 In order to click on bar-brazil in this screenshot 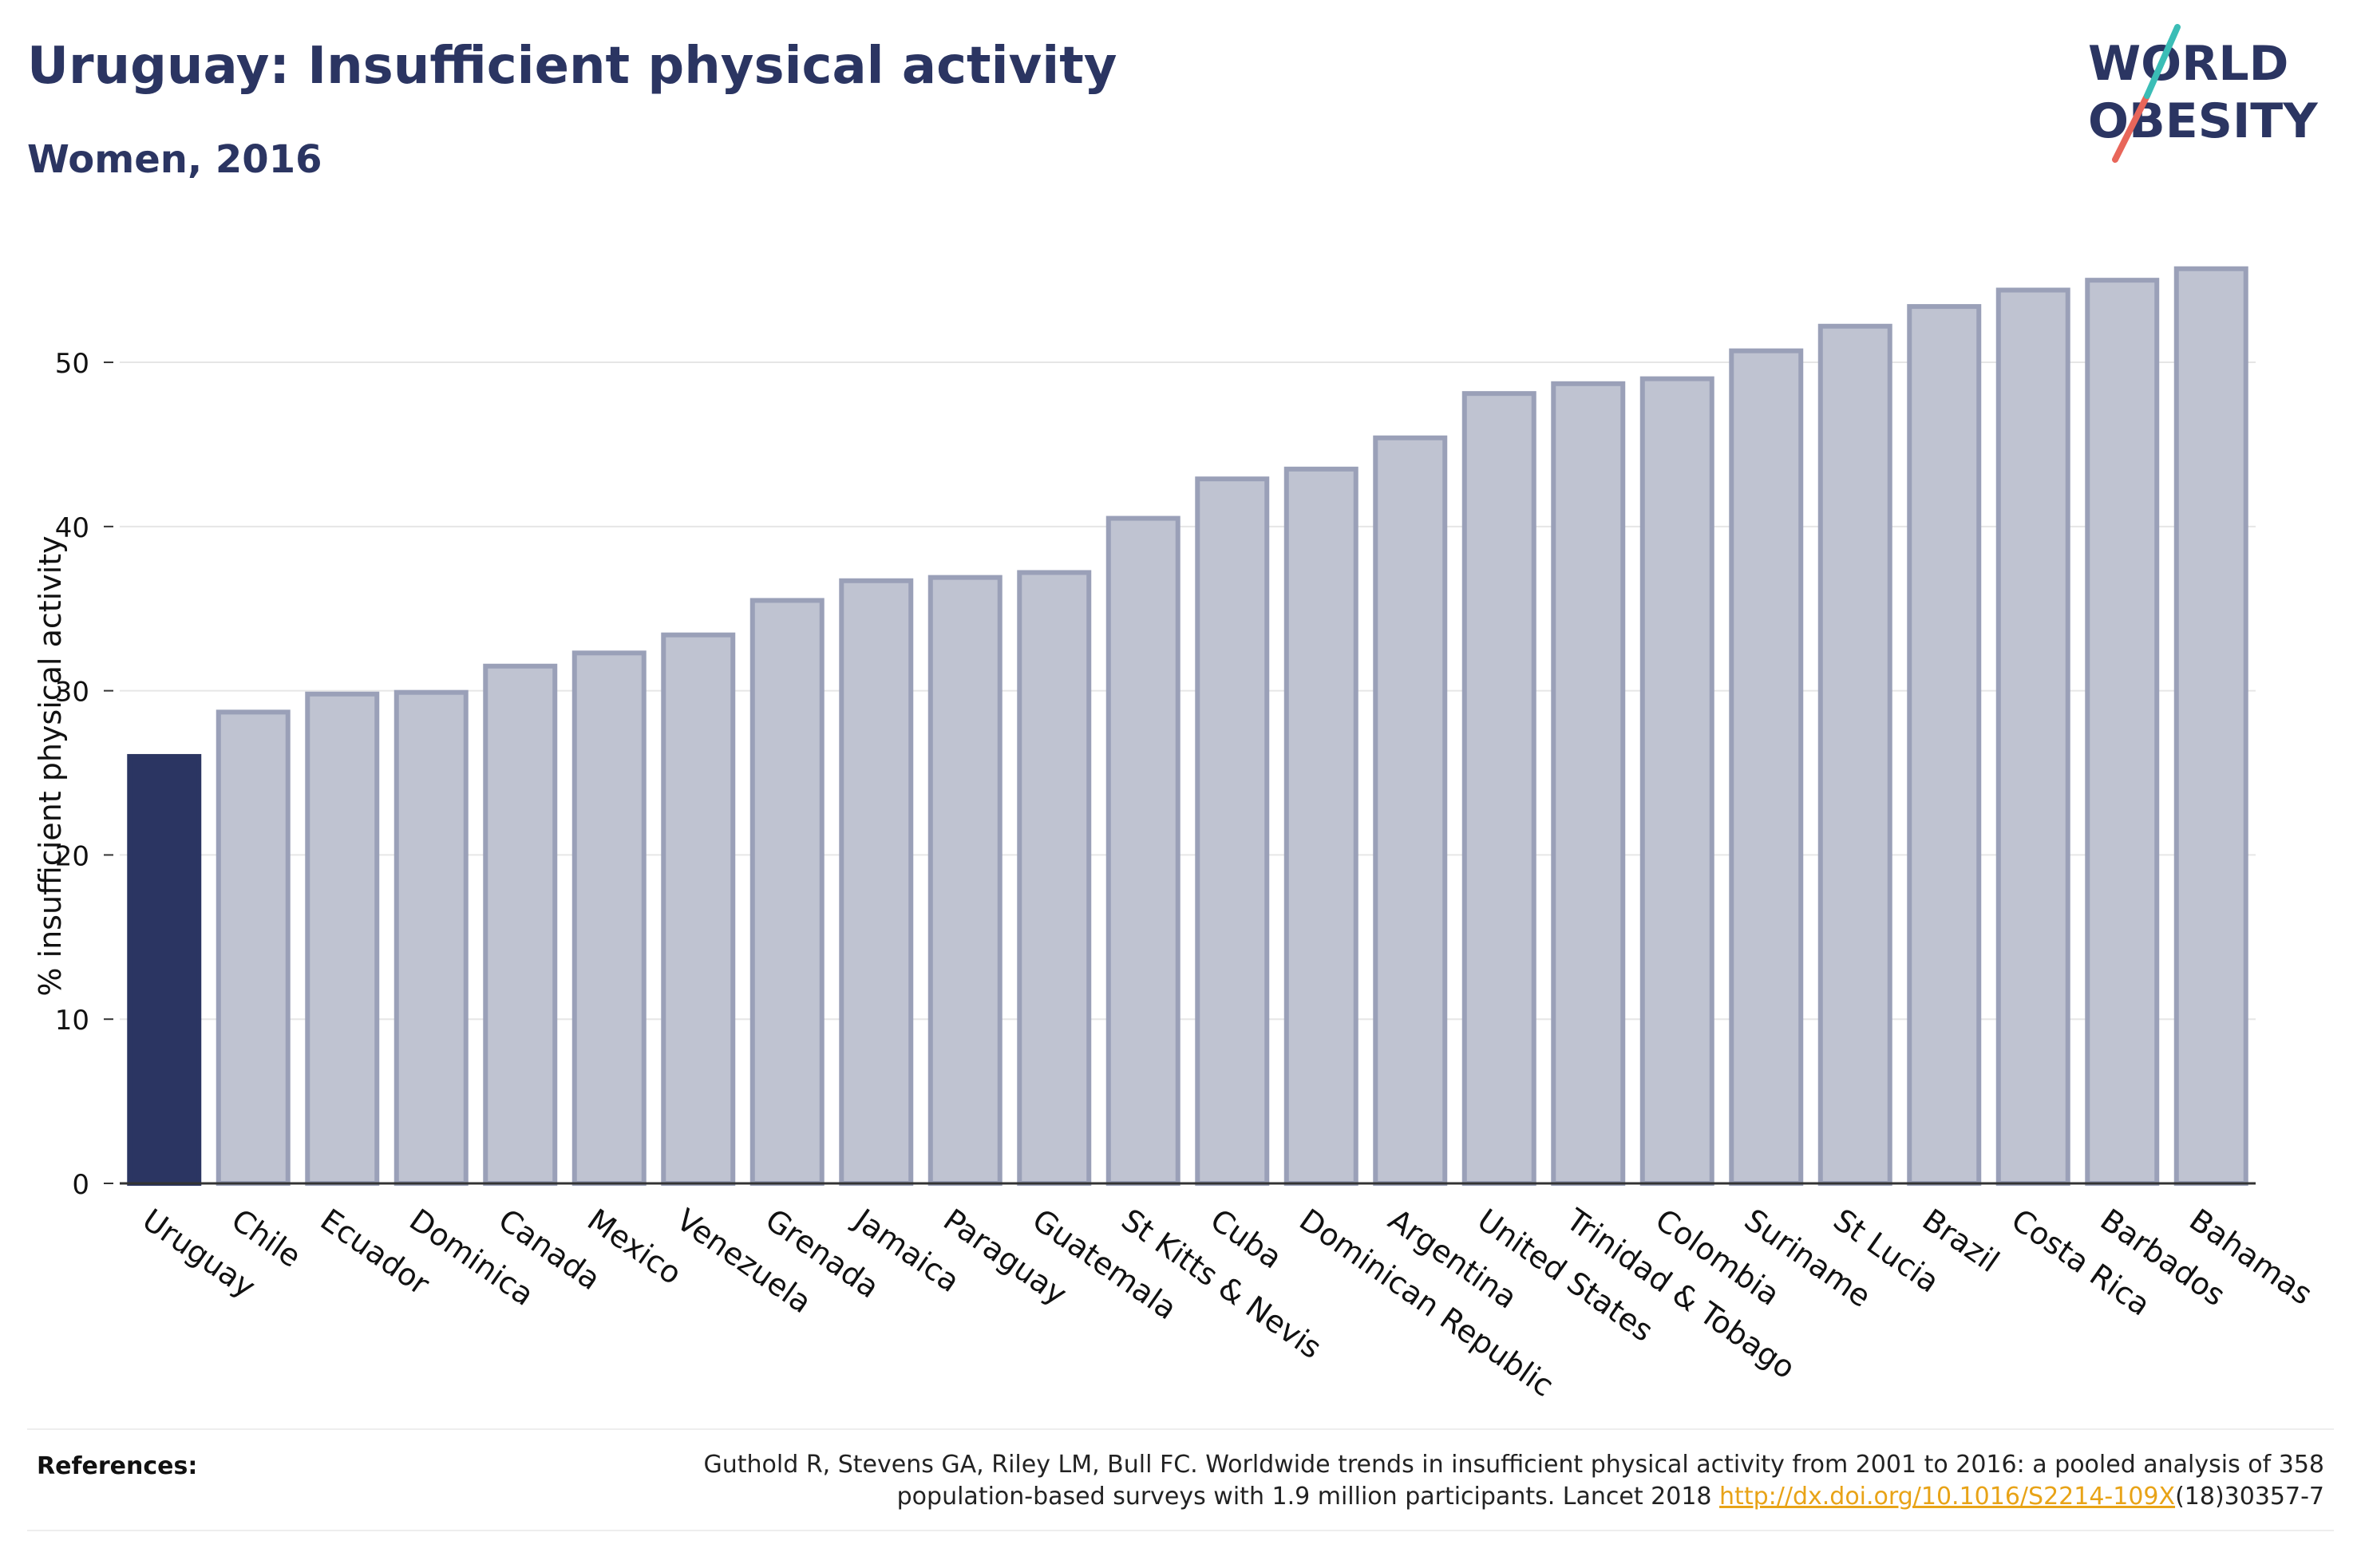, I will do `click(1944, 745)`.